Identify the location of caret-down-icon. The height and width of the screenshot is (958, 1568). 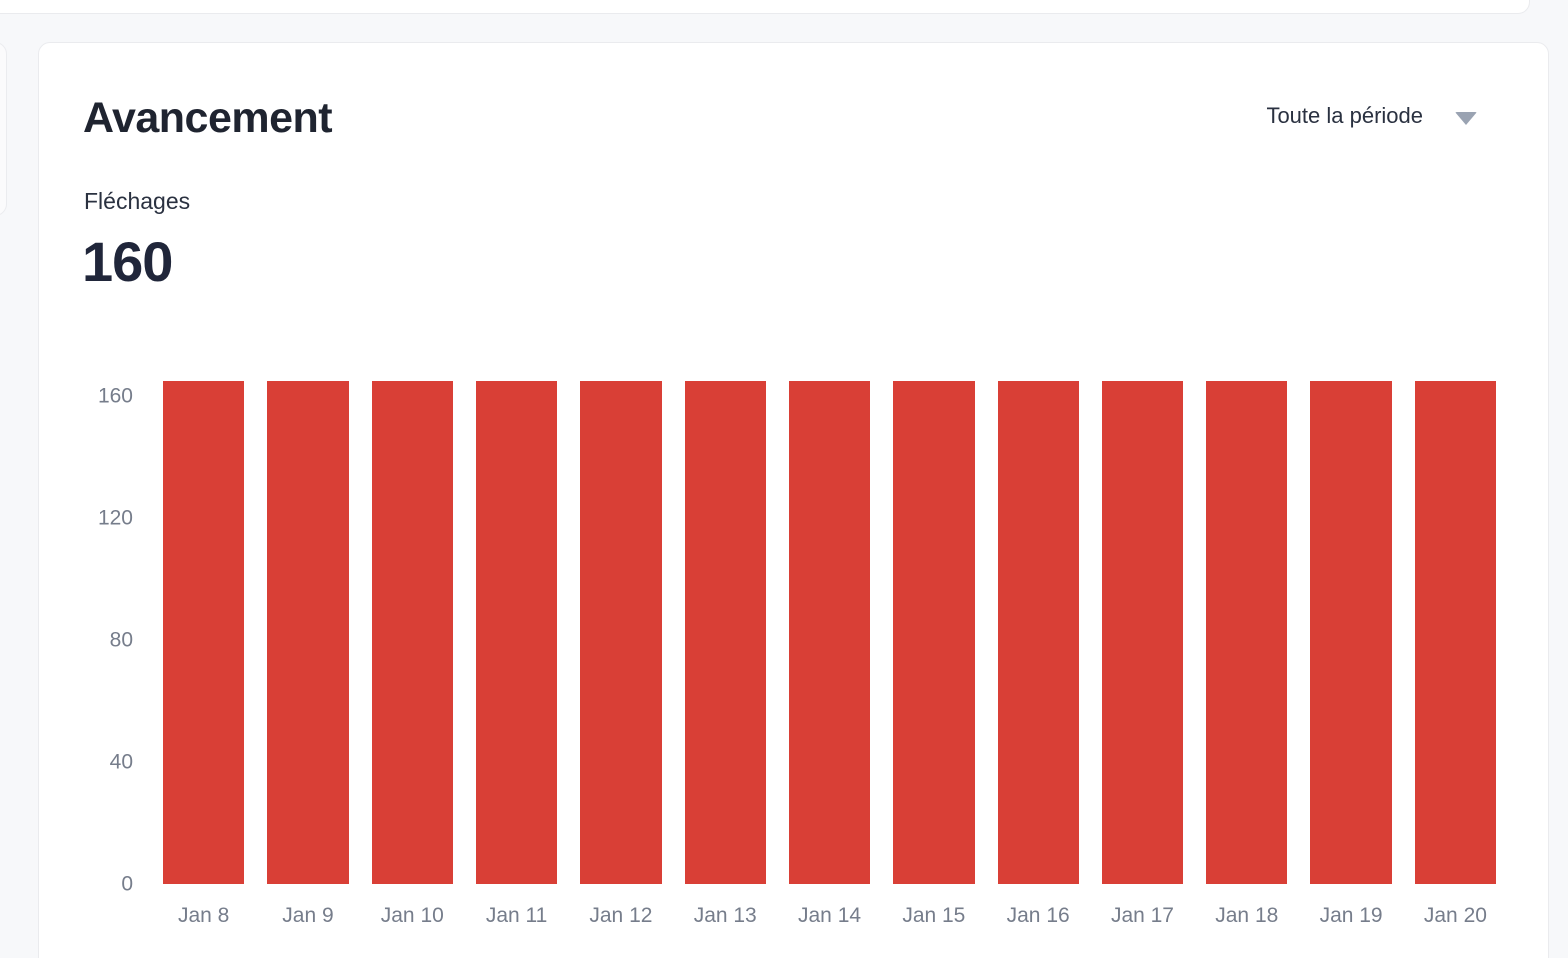
(1466, 118).